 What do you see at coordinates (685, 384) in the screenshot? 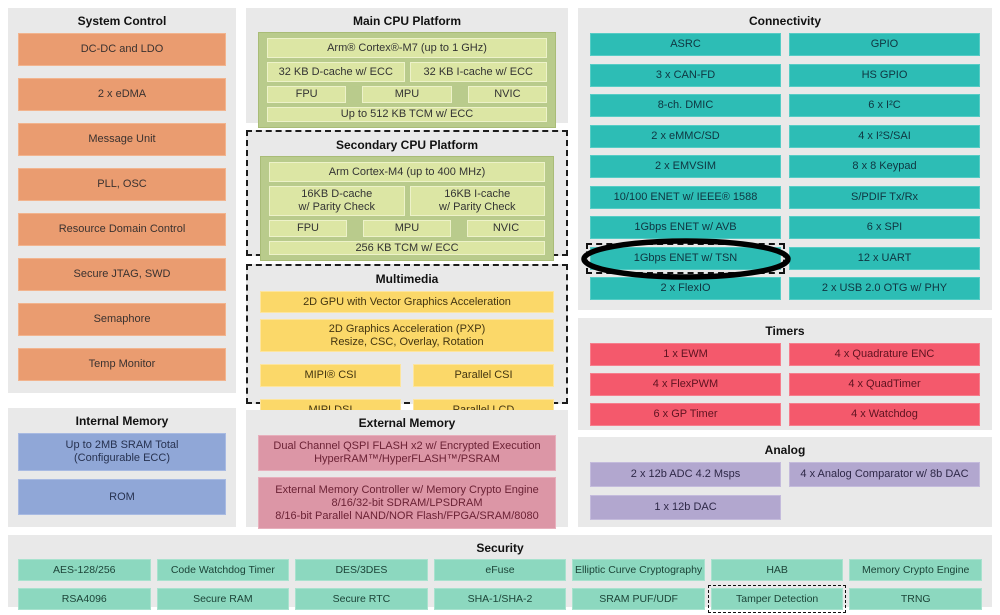
I see `block-flexpwm: 4 x FlexPWM` at bounding box center [685, 384].